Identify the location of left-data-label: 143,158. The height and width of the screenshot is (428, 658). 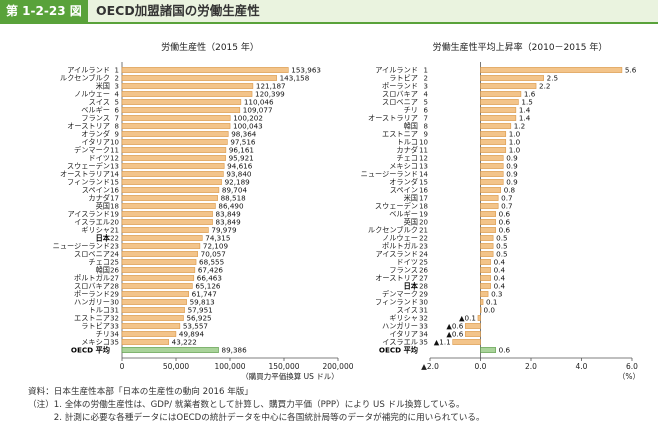
(295, 78).